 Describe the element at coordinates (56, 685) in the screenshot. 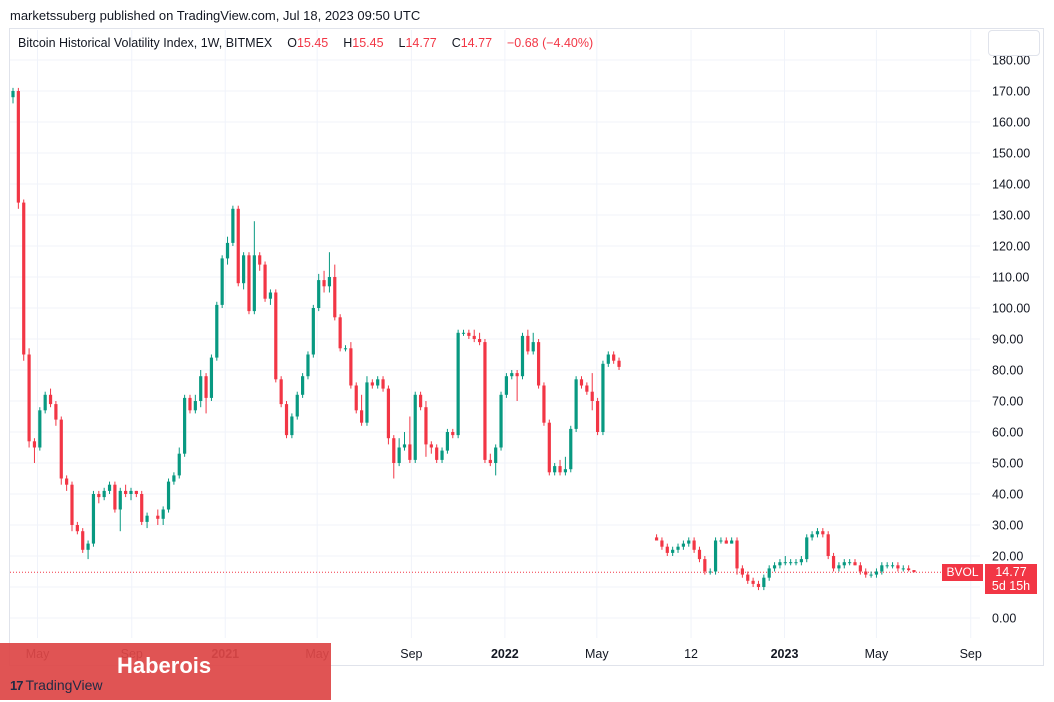

I see `tradingview-logo: 17 TradingView` at that location.